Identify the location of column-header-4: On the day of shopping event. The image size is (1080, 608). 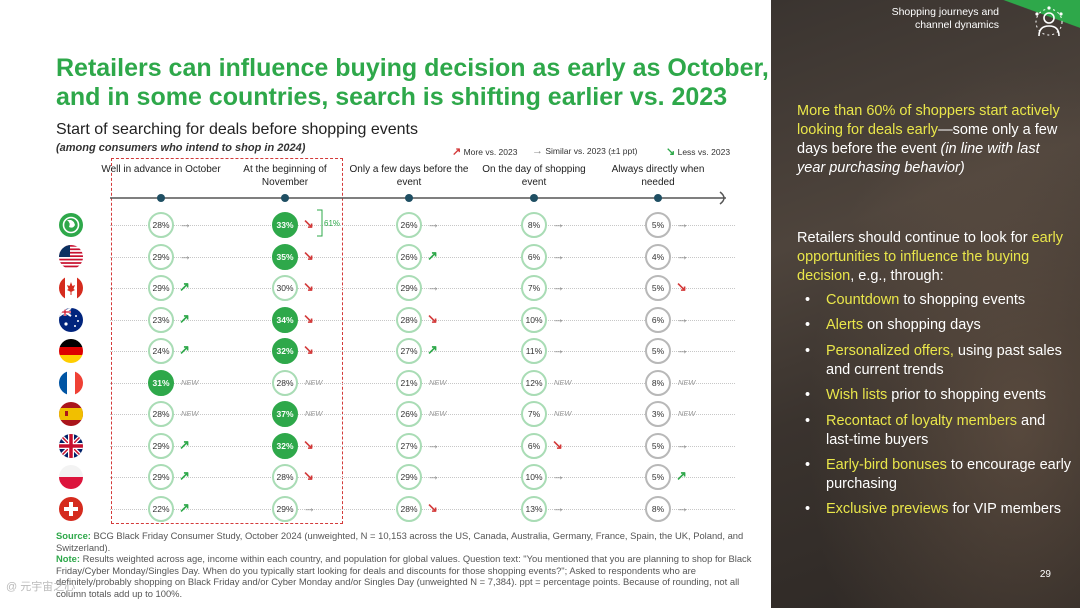
(534, 176).